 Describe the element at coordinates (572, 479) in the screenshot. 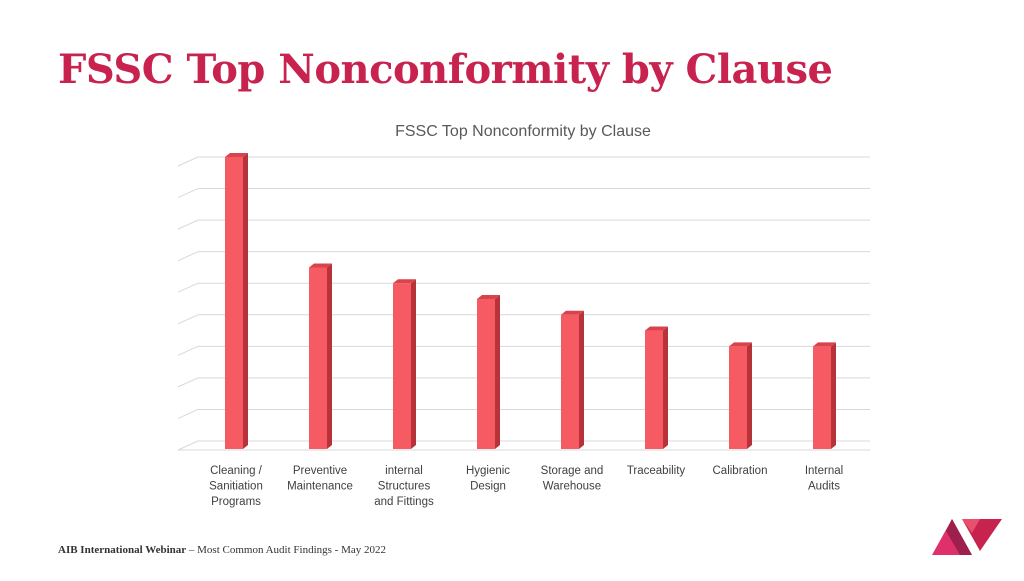

I see `x-tick-label: Storage and Warehouse` at that location.